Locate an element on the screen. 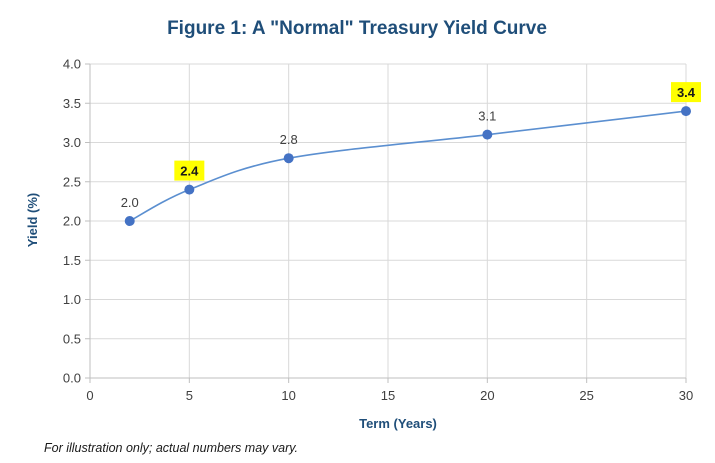 The height and width of the screenshot is (463, 715). y-tick-label: 1.0 is located at coordinates (72, 299).